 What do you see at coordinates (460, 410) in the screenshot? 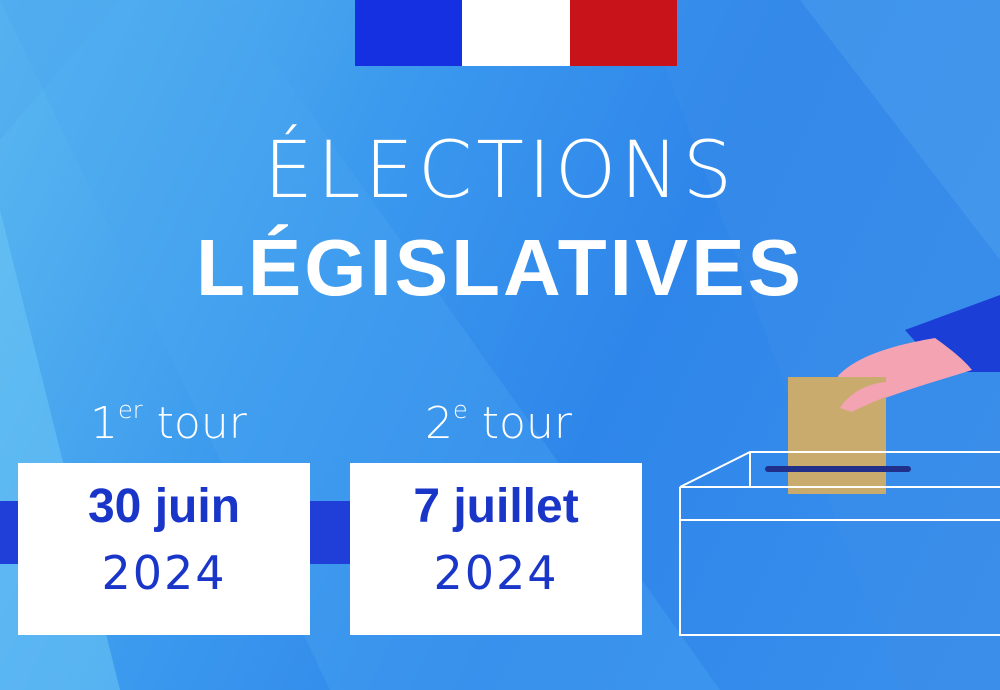
I see `second-round-suffix: e` at bounding box center [460, 410].